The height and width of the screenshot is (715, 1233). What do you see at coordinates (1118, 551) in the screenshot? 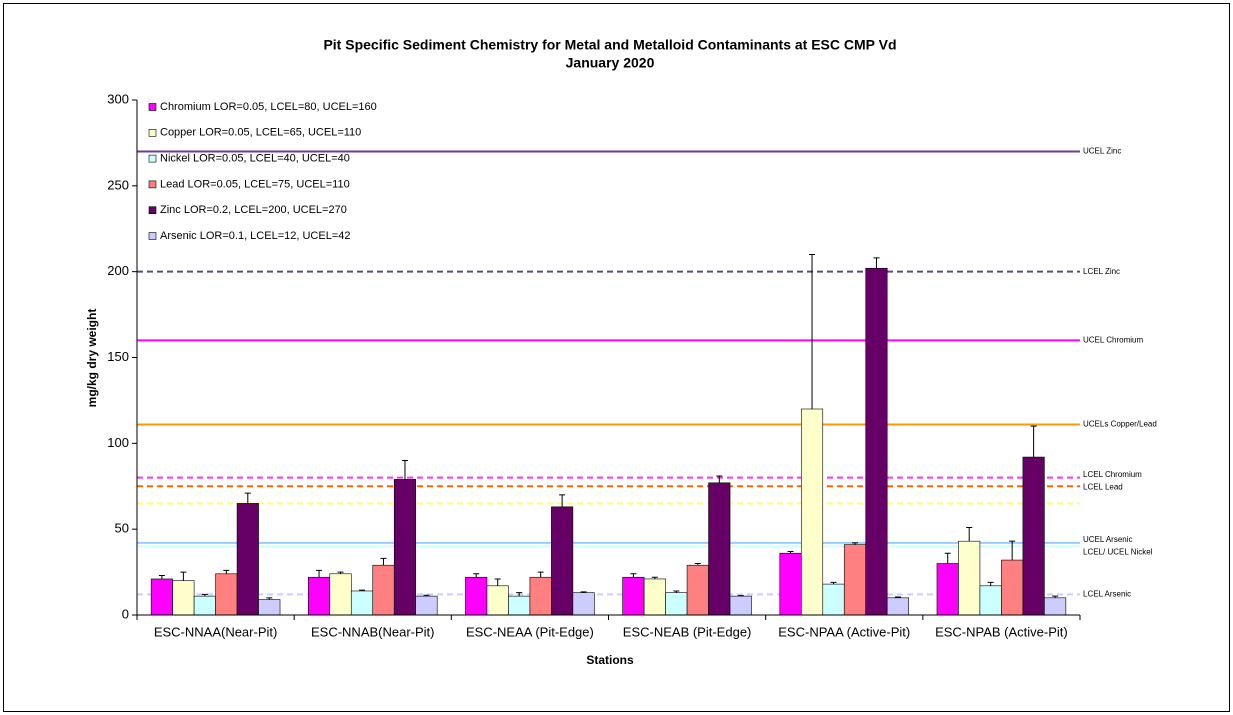
I see `reference-label: LCEL/ UCEL Nickel` at bounding box center [1118, 551].